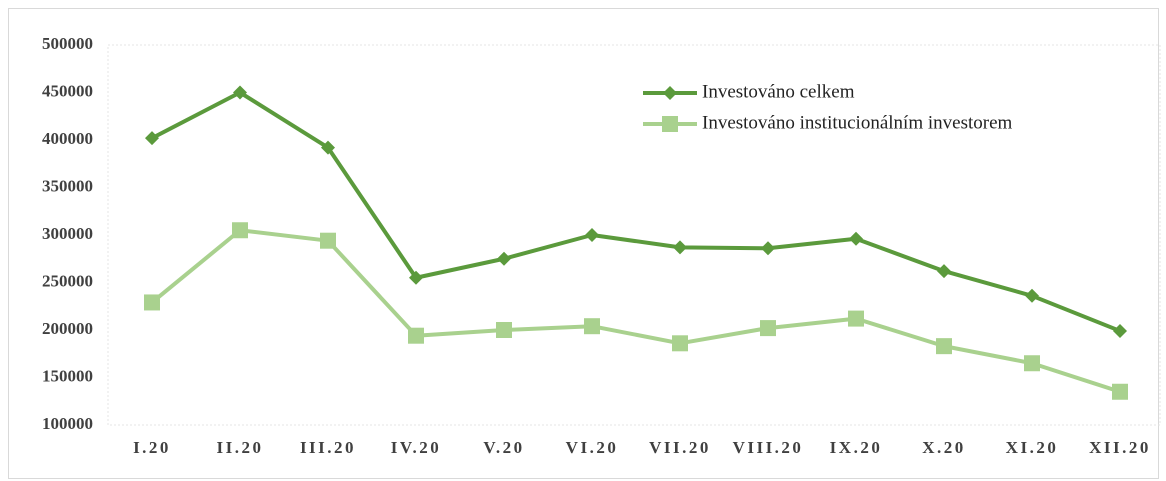  I want to click on x-tick-label: X.20, so click(944, 447).